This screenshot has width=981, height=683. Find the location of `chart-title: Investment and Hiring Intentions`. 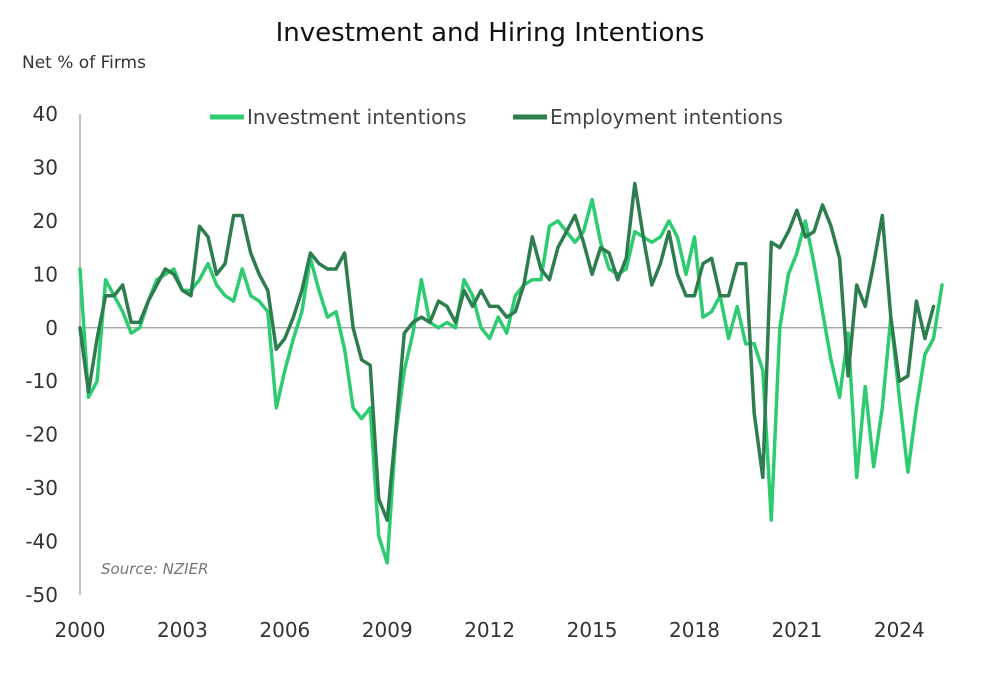

chart-title: Investment and Hiring Intentions is located at coordinates (490, 33).